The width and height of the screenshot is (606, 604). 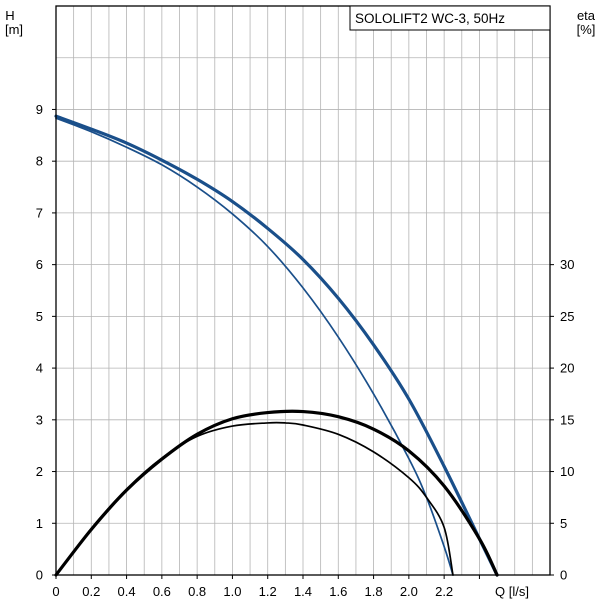 I want to click on y-right-tick-label: 10, so click(x=567, y=471).